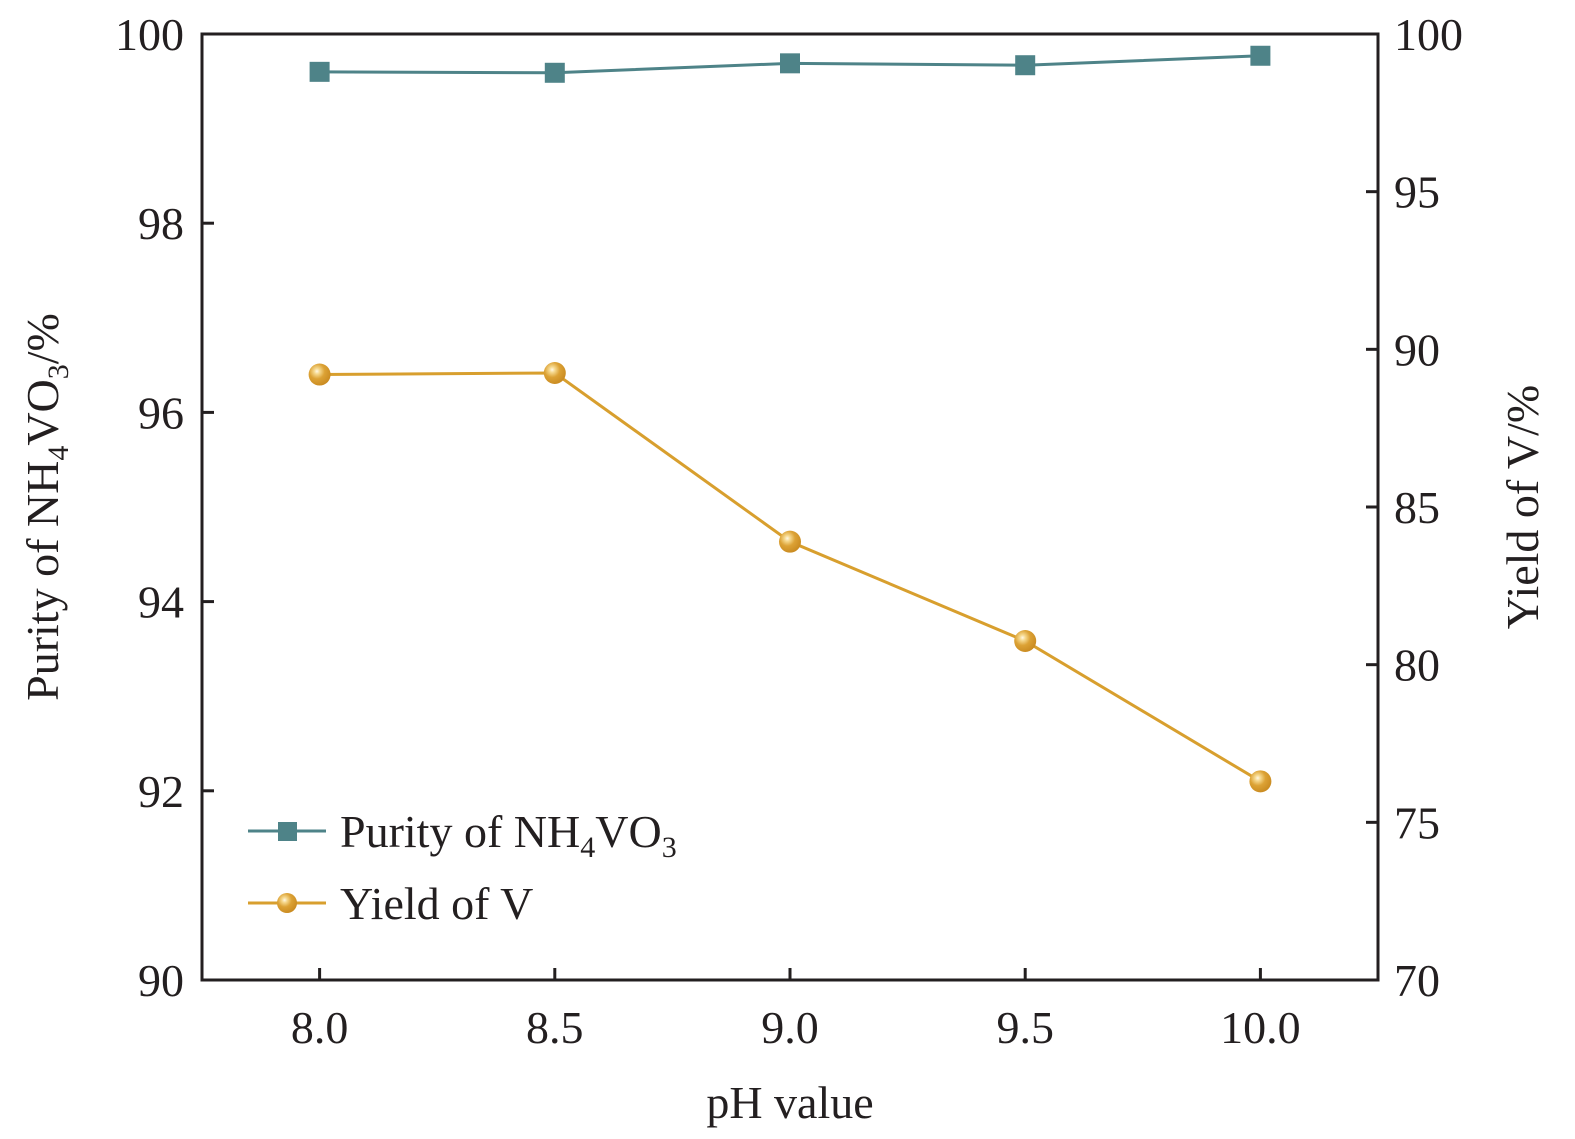 The width and height of the screenshot is (1575, 1139). Describe the element at coordinates (42, 581) in the screenshot. I see `y-left-title-prefix: Purity of NH` at that location.